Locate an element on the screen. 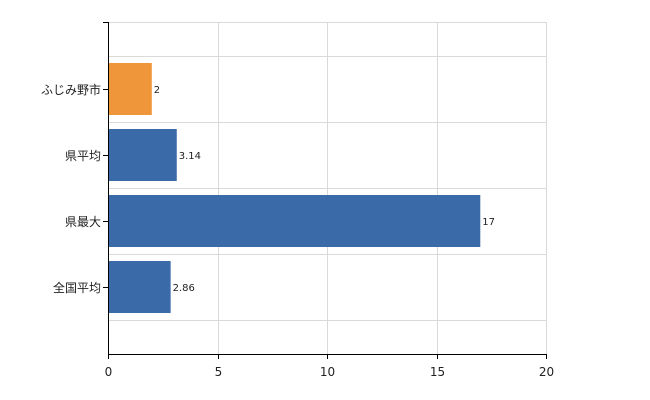 The image size is (650, 400). x-tick-label: 5 is located at coordinates (219, 372).